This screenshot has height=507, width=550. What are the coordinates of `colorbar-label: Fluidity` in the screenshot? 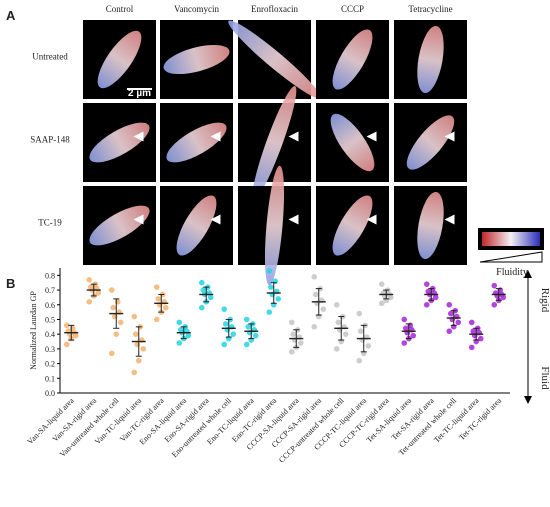 It's located at (512, 272).